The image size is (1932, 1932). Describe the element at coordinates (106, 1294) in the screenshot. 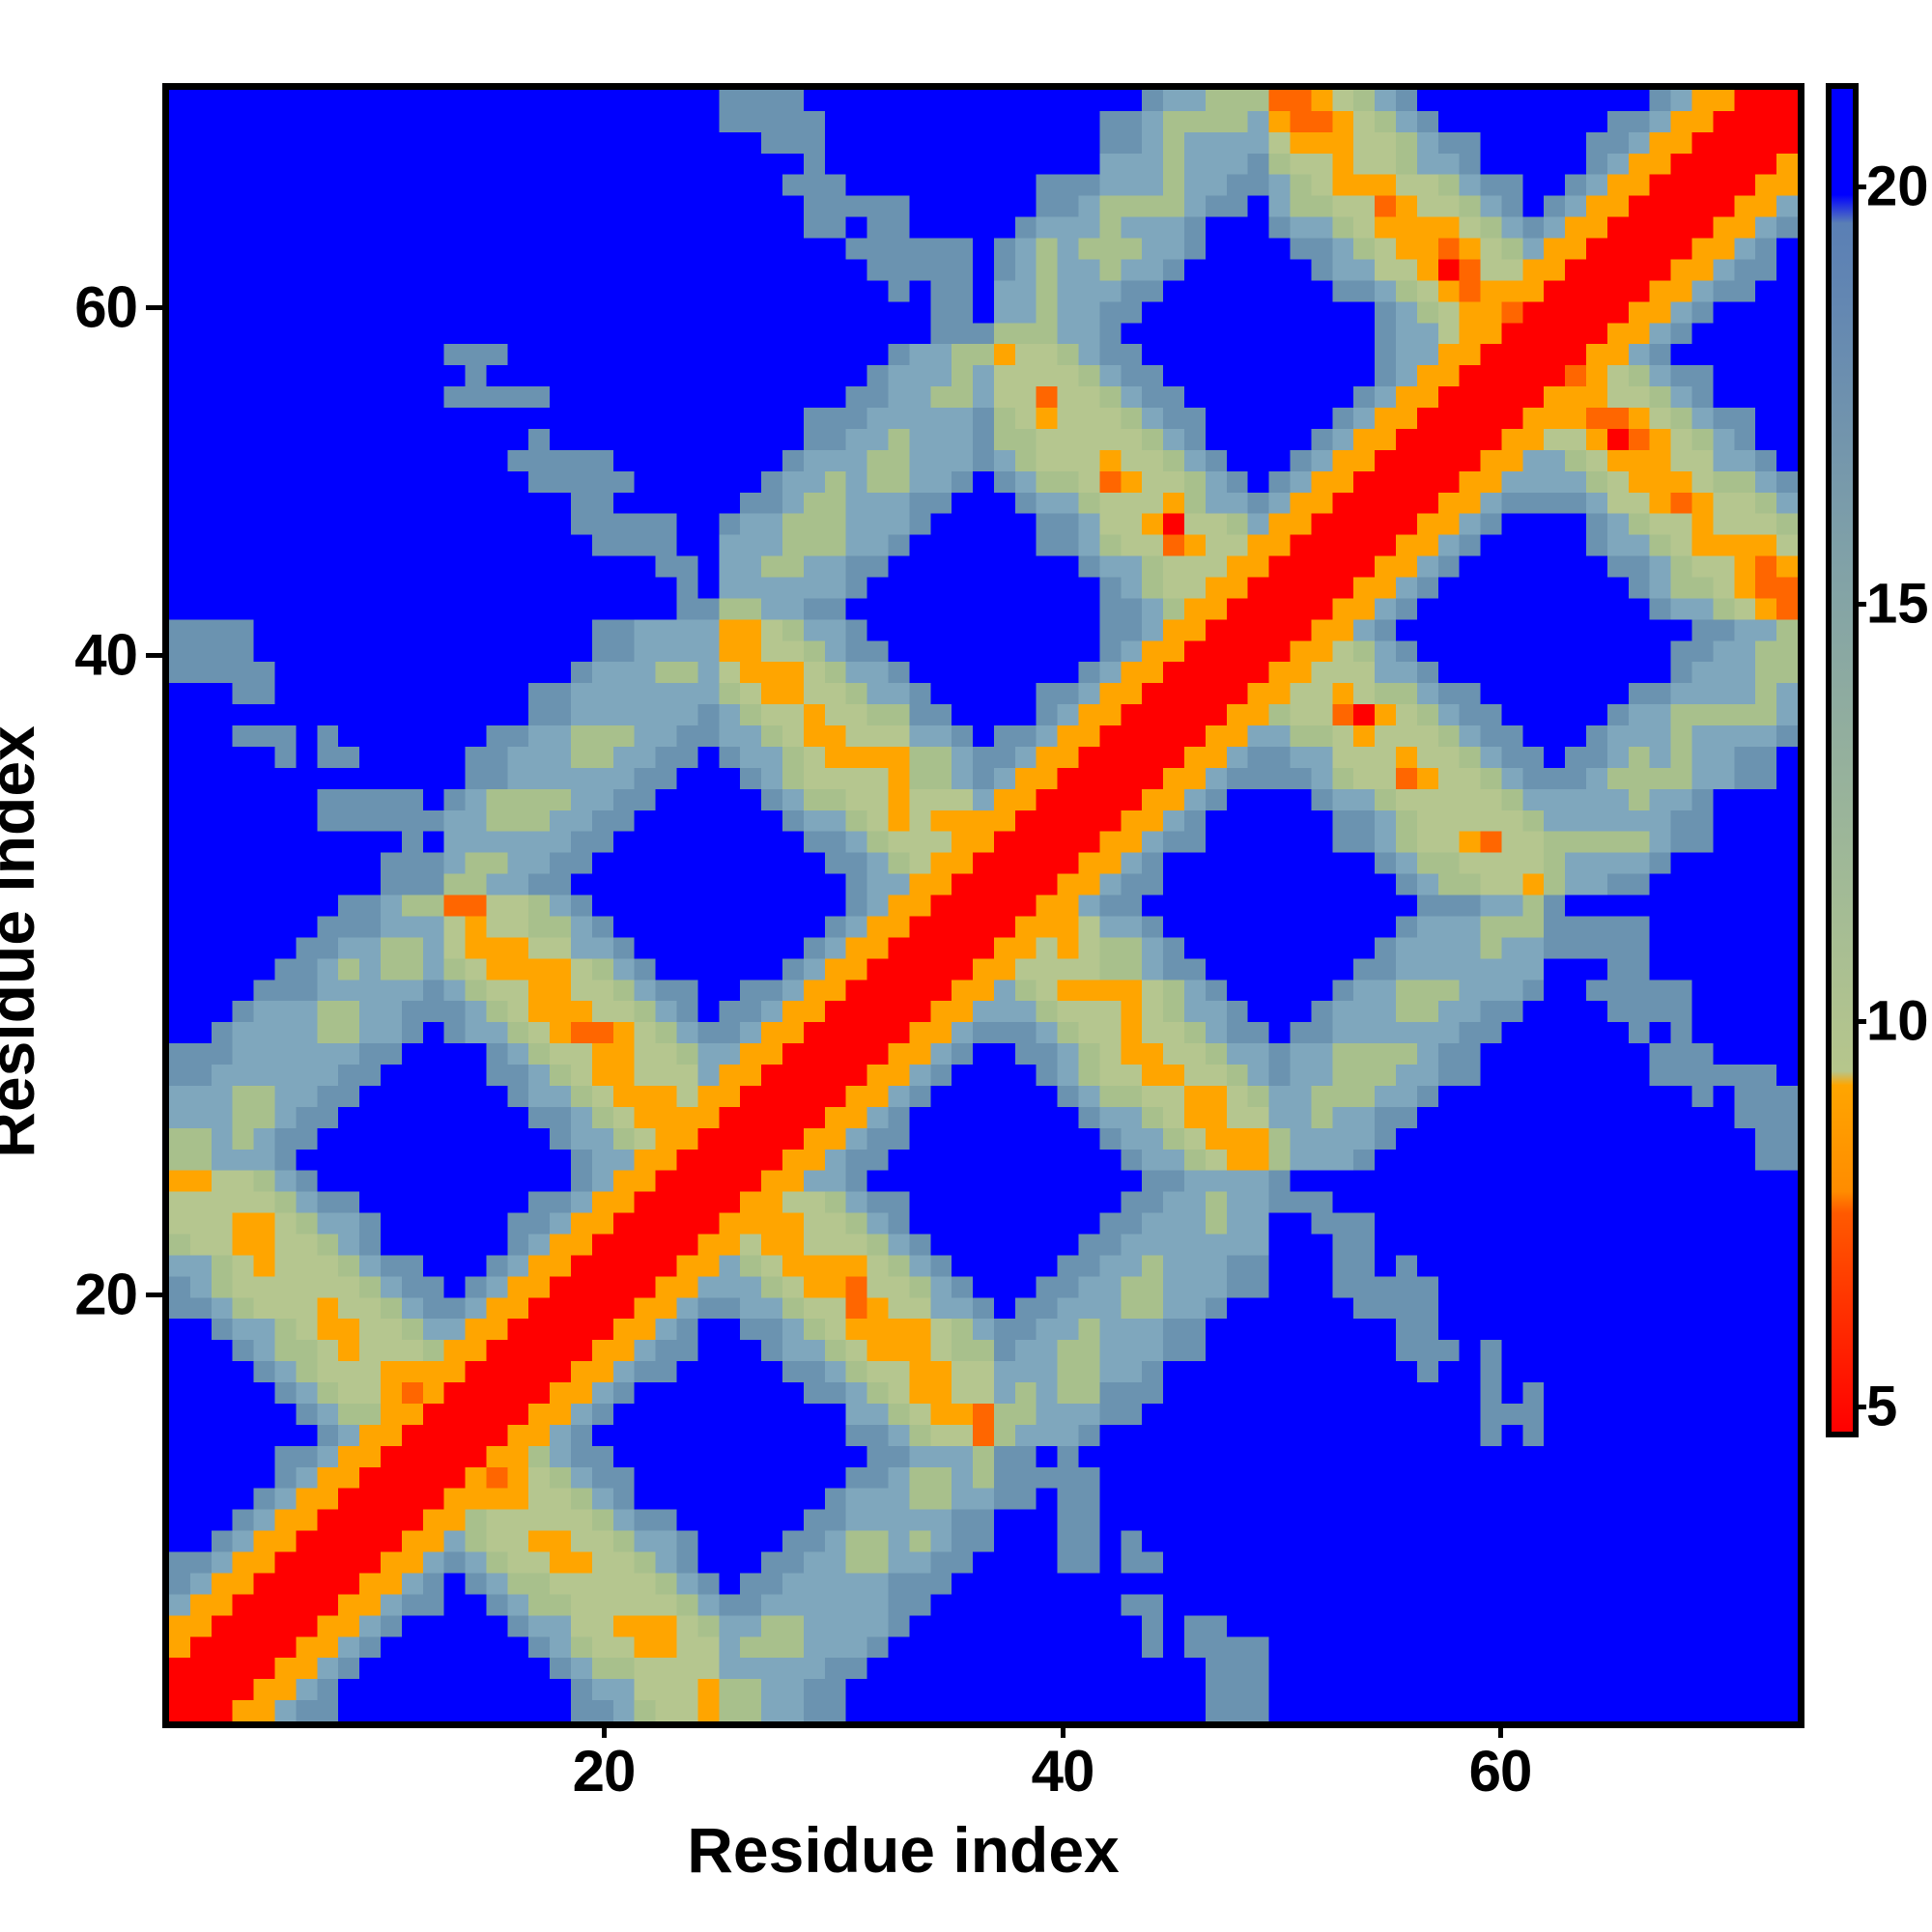

I see `y-tick-label-20: 20` at that location.